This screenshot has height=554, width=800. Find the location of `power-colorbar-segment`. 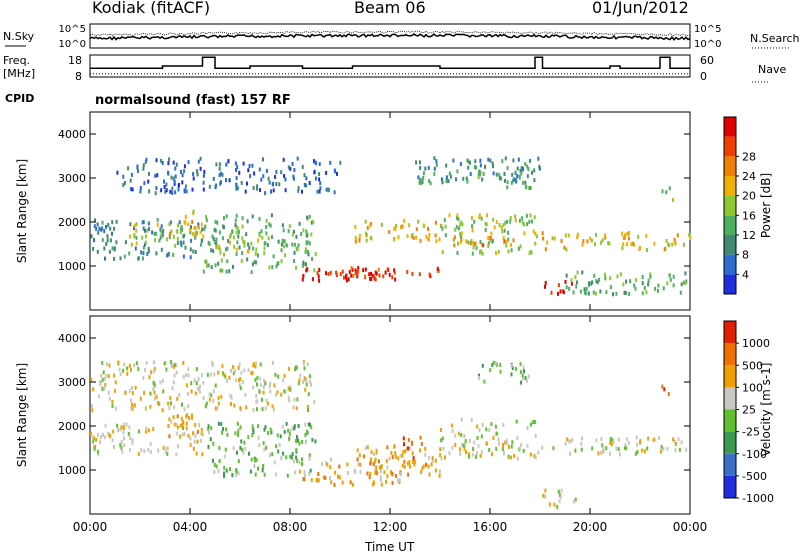

power-colorbar-segment is located at coordinates (730, 186).